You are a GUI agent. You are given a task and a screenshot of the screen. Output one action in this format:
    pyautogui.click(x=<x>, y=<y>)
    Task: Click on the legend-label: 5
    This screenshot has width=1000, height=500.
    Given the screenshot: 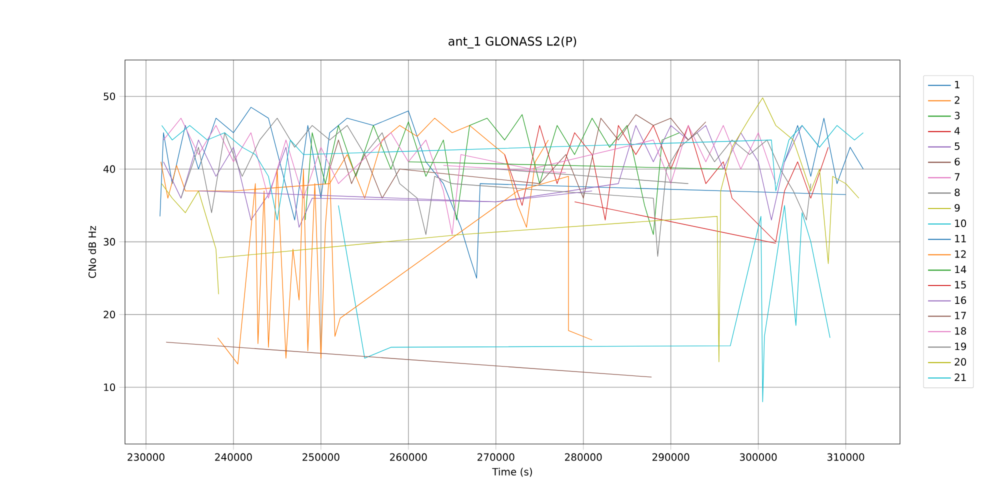 What is the action you would take?
    pyautogui.click(x=957, y=146)
    